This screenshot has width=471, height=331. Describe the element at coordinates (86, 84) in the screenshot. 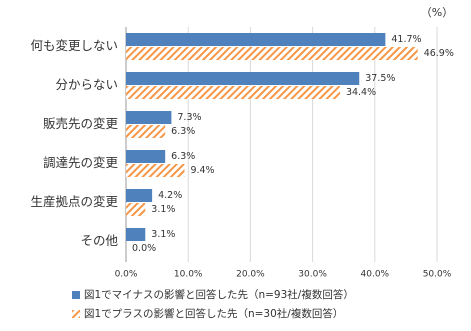

I see `category-label: 分からない` at that location.